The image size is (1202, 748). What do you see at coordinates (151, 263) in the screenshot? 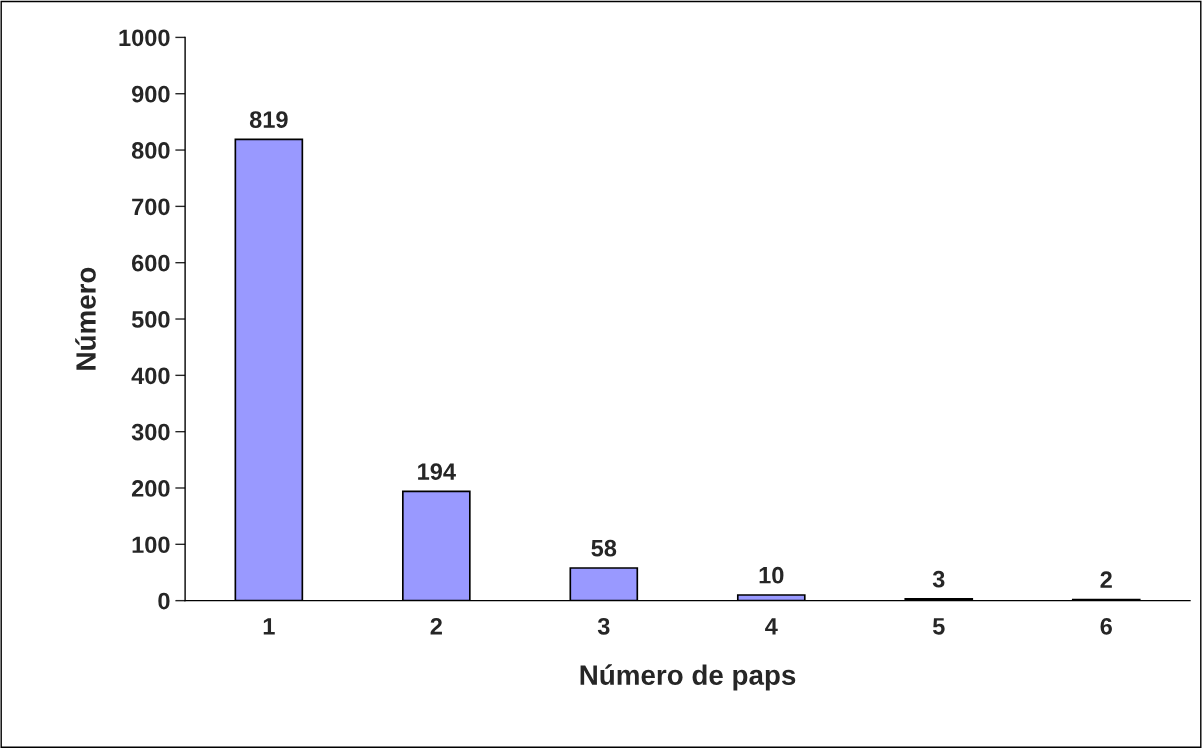
I see `y-tick-label: 600` at bounding box center [151, 263].